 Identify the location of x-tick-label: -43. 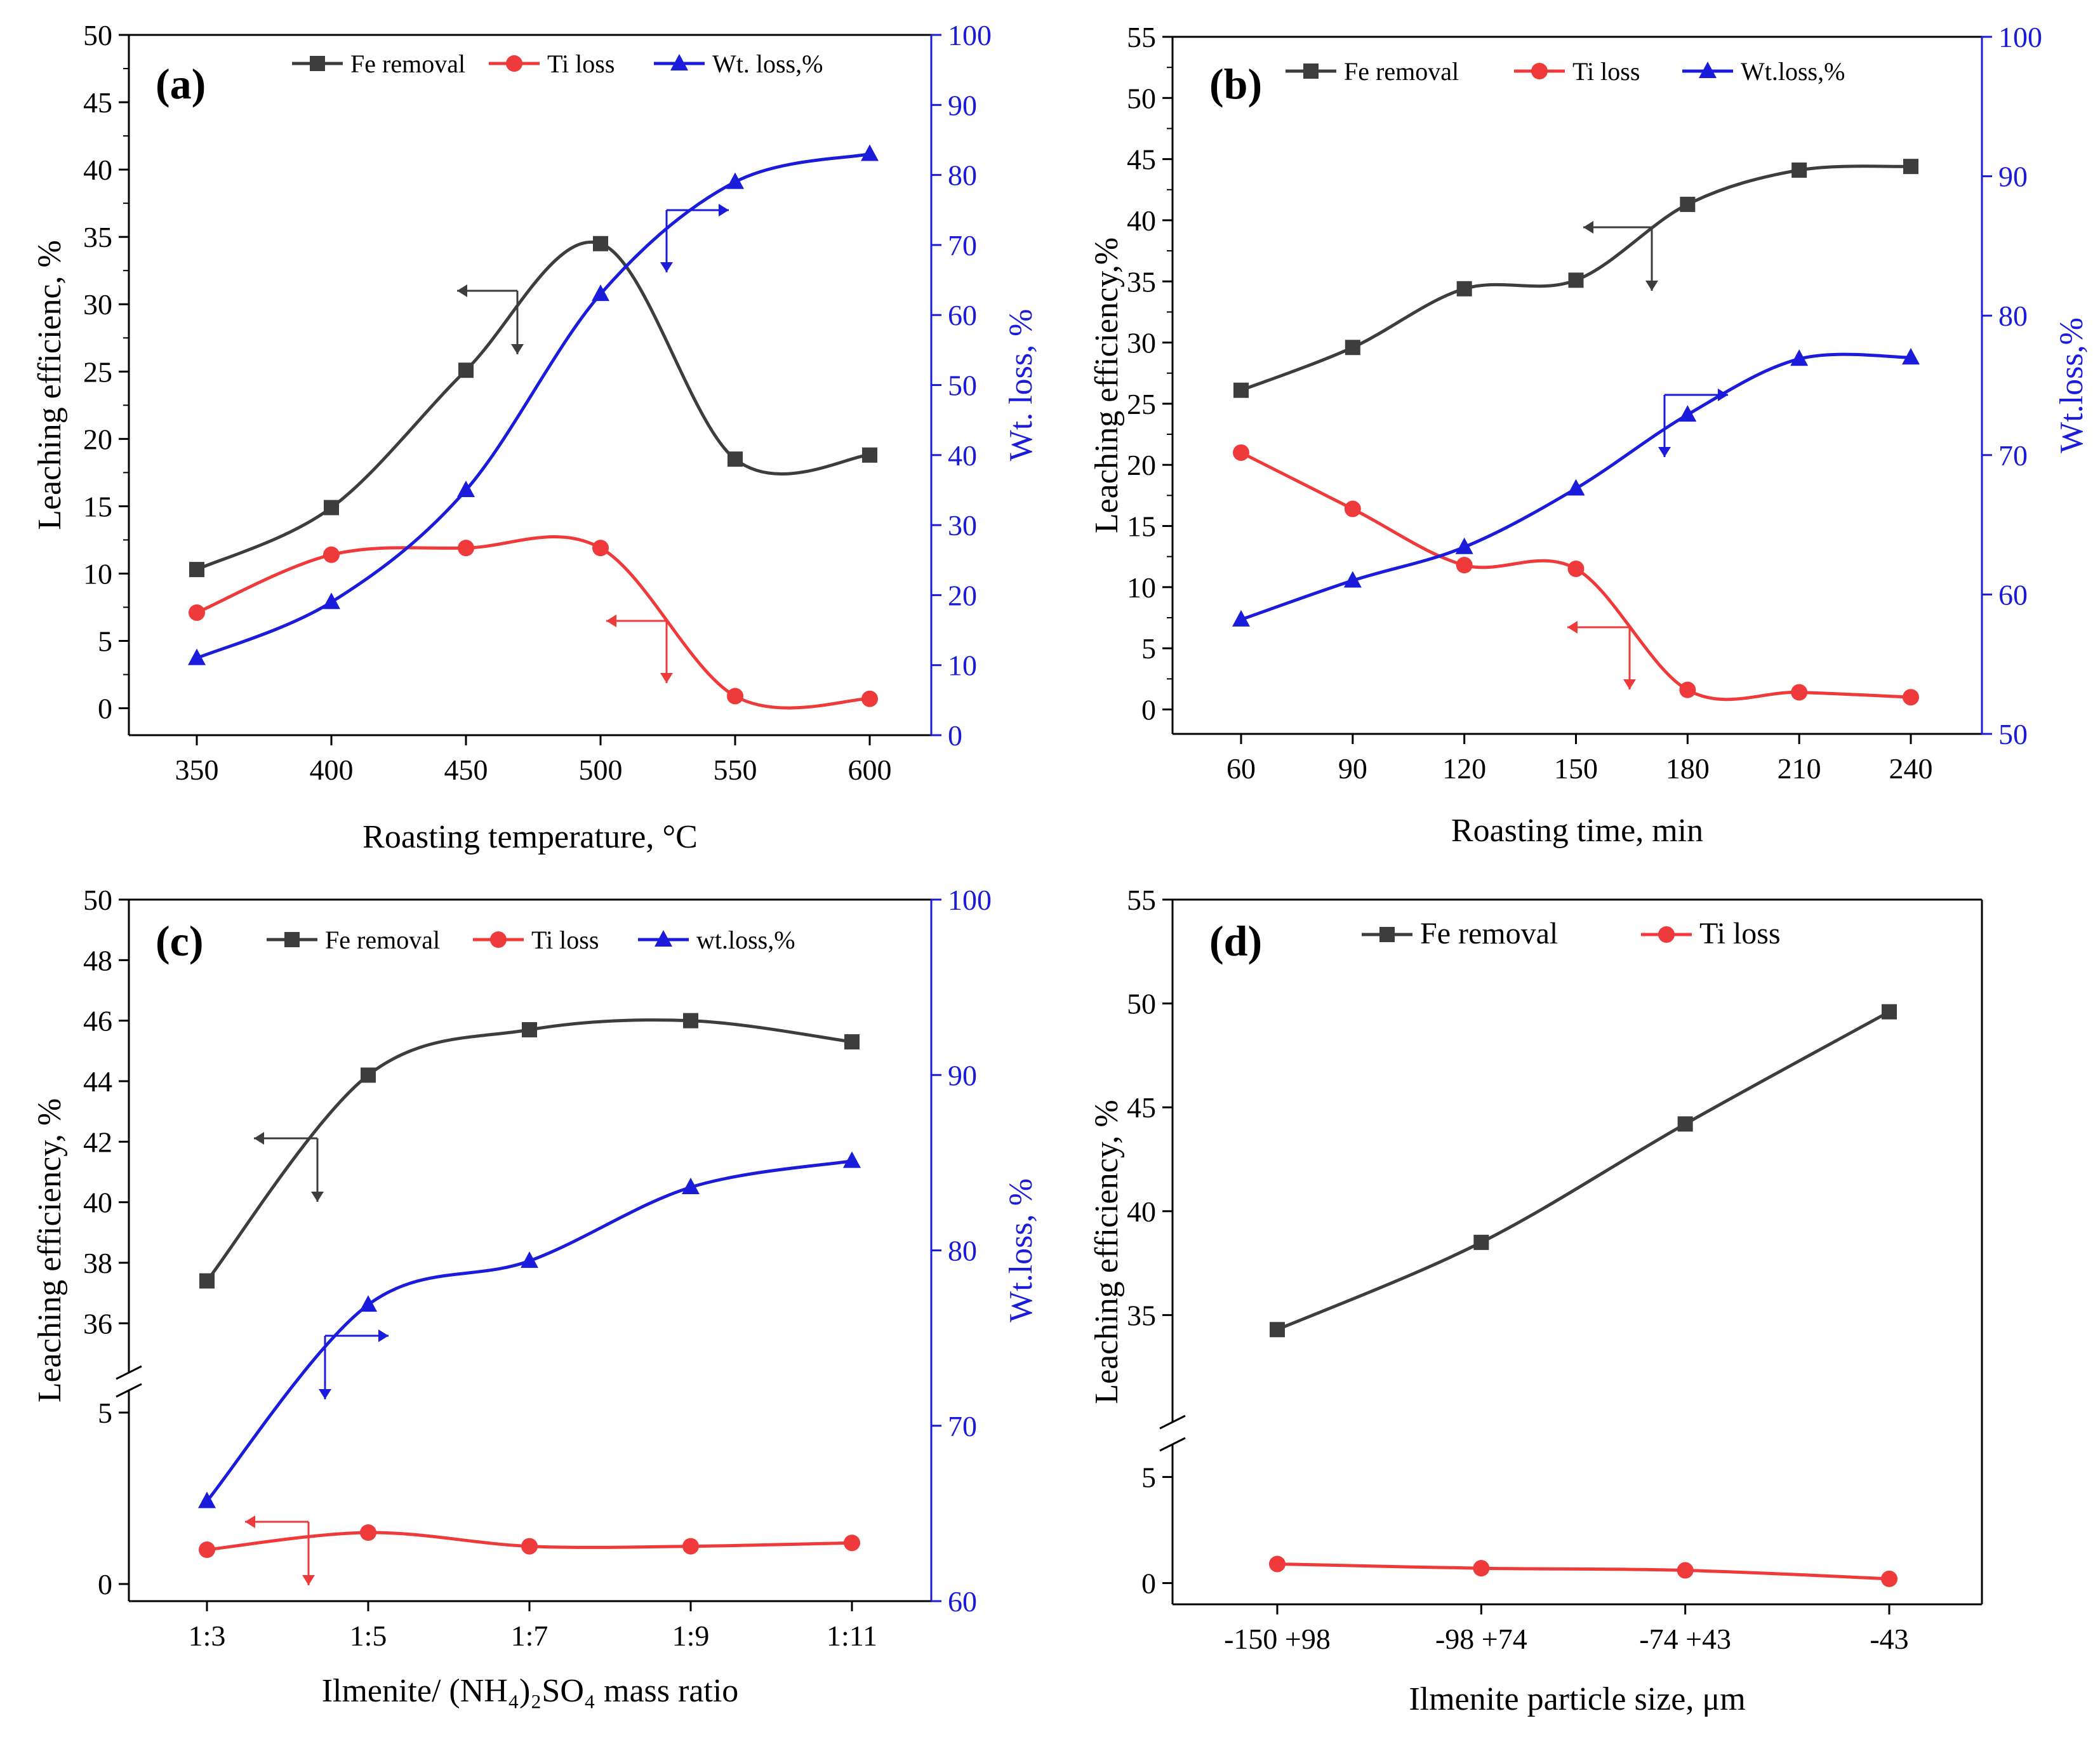
(1889, 1639).